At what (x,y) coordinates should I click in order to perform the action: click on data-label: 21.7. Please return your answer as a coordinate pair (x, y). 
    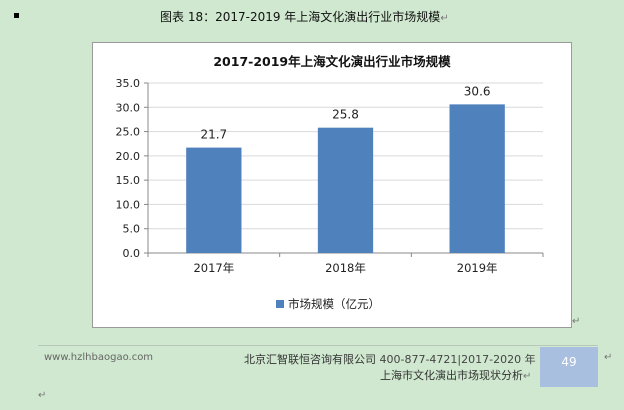
    Looking at the image, I should click on (213, 135).